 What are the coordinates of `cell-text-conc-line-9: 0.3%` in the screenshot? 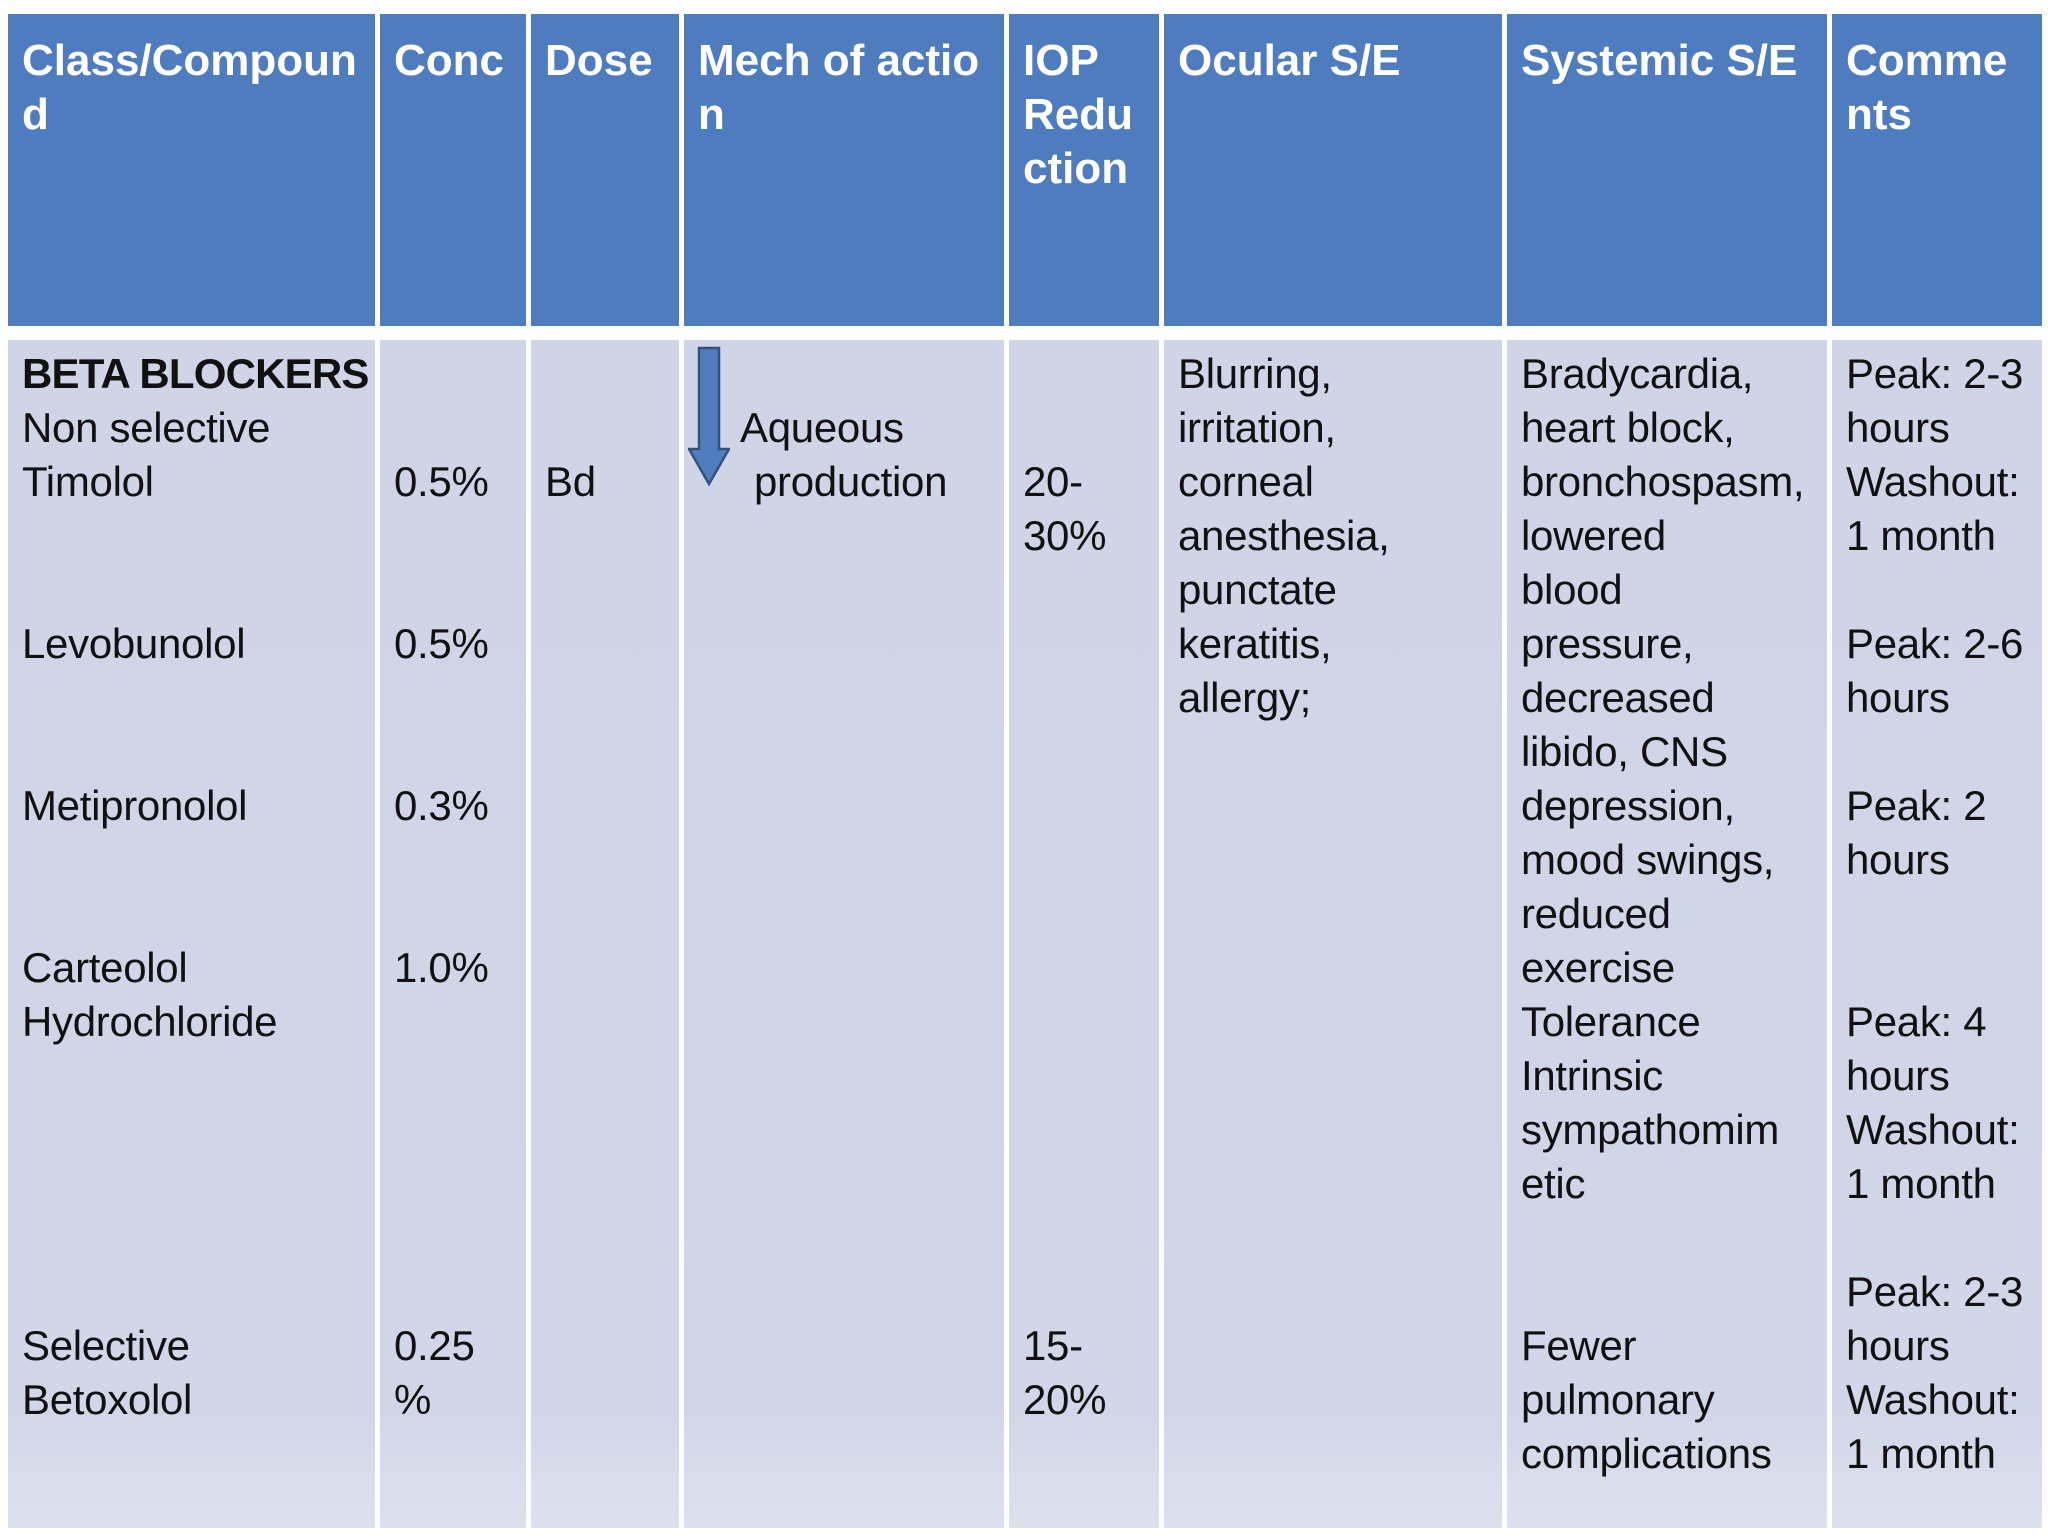 It's located at (441, 805).